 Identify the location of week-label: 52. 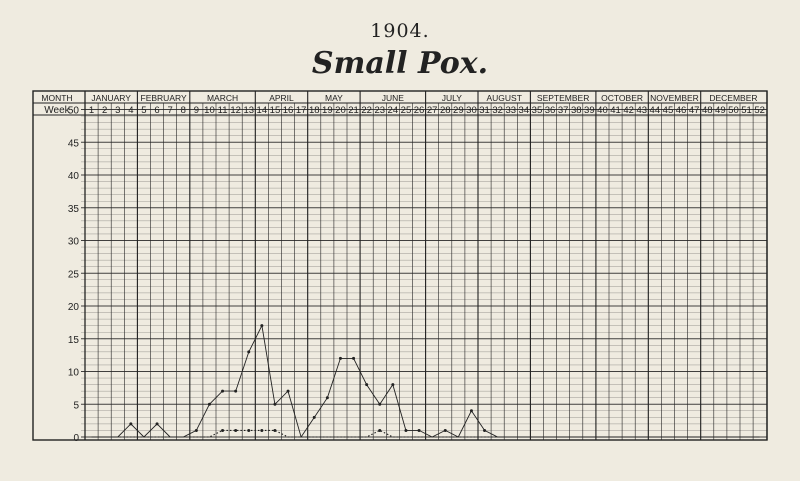
(759, 110).